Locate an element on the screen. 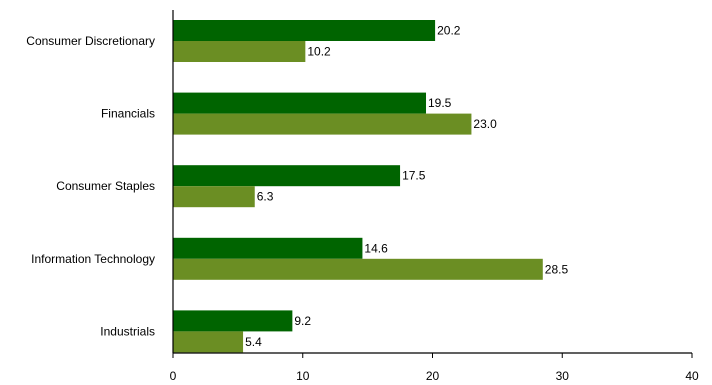 The height and width of the screenshot is (385, 712). category-label-3: Consumer Staples is located at coordinates (105, 186).